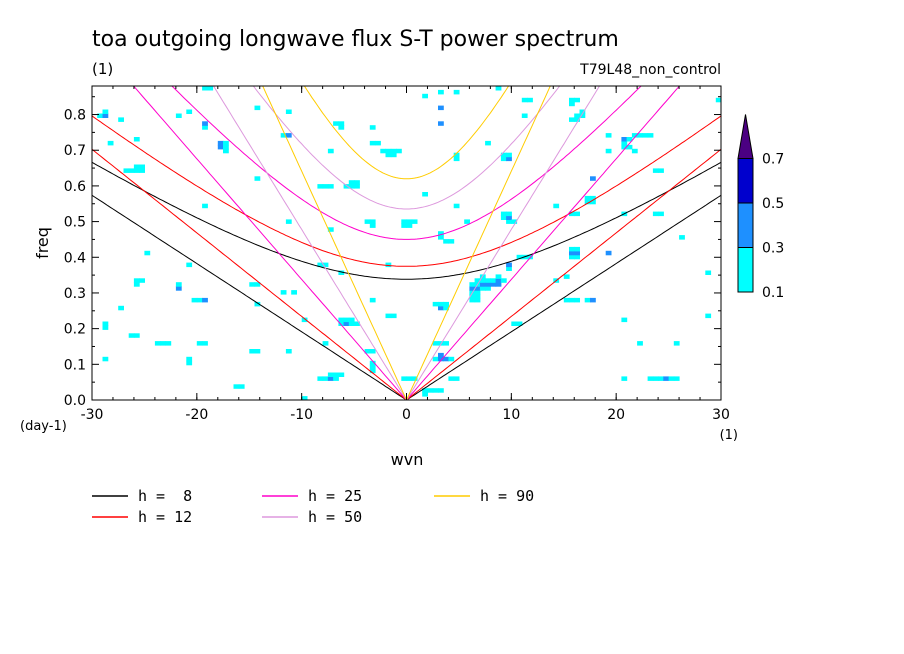 The height and width of the screenshot is (654, 904). Describe the element at coordinates (511, 415) in the screenshot. I see `x-tick-label: 10` at that location.